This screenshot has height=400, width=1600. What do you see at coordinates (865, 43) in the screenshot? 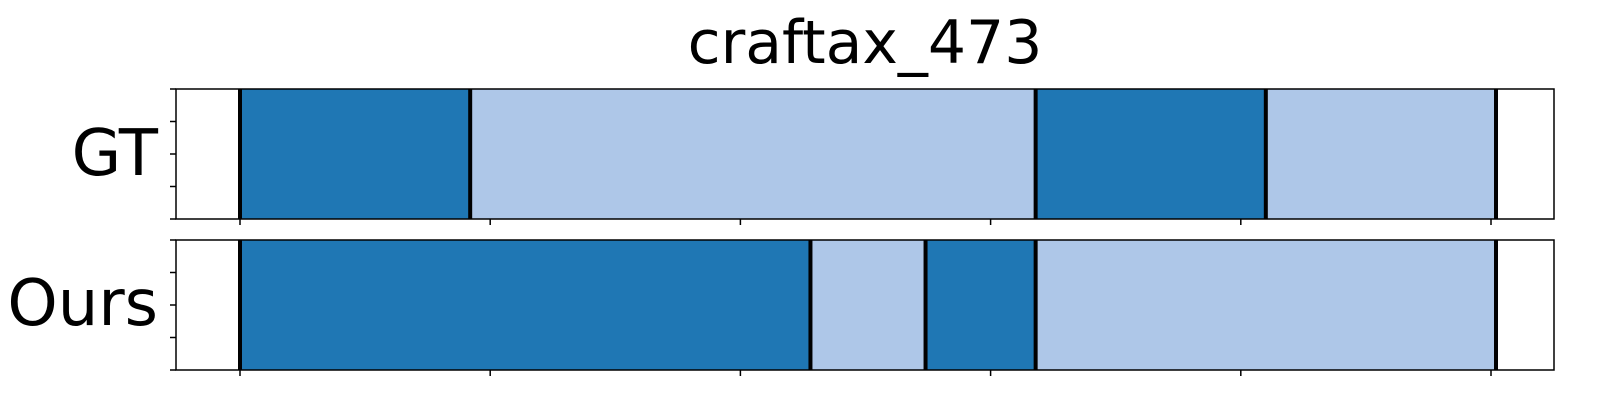
I see `chart-title: craftax_473` at bounding box center [865, 43].